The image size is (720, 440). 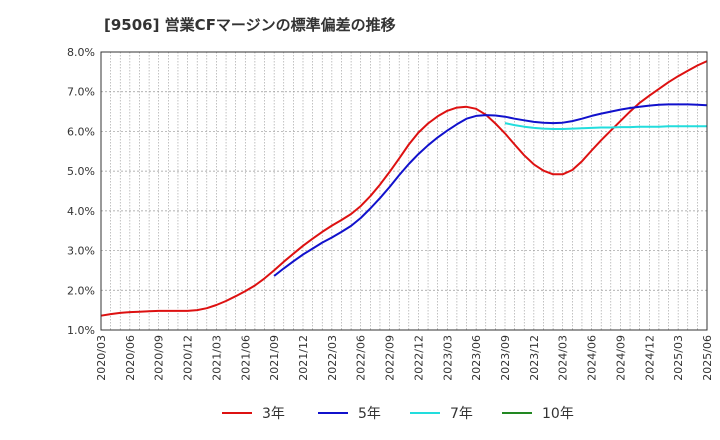 I want to click on x-tick-label: 2023/12, so click(x=534, y=358).